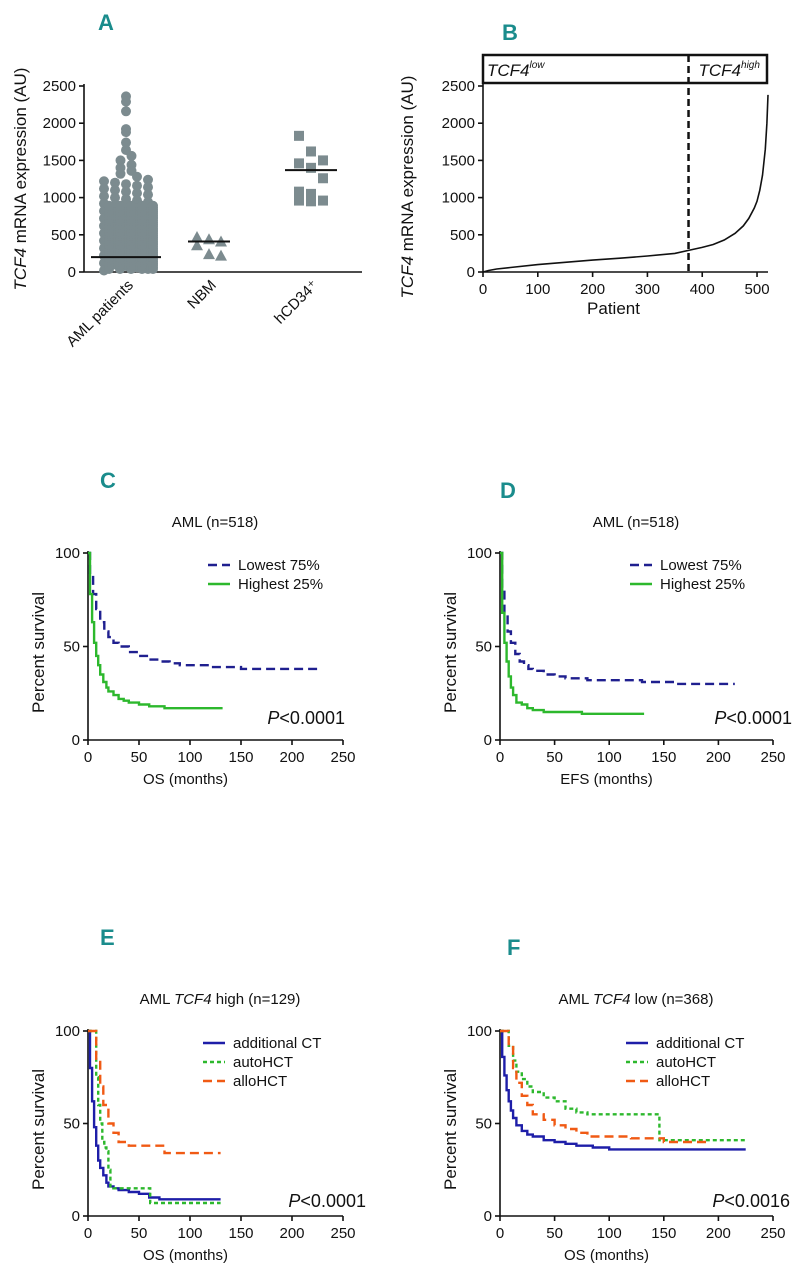 The height and width of the screenshot is (1280, 804). I want to click on x-tick-label: 400, so click(702, 289).